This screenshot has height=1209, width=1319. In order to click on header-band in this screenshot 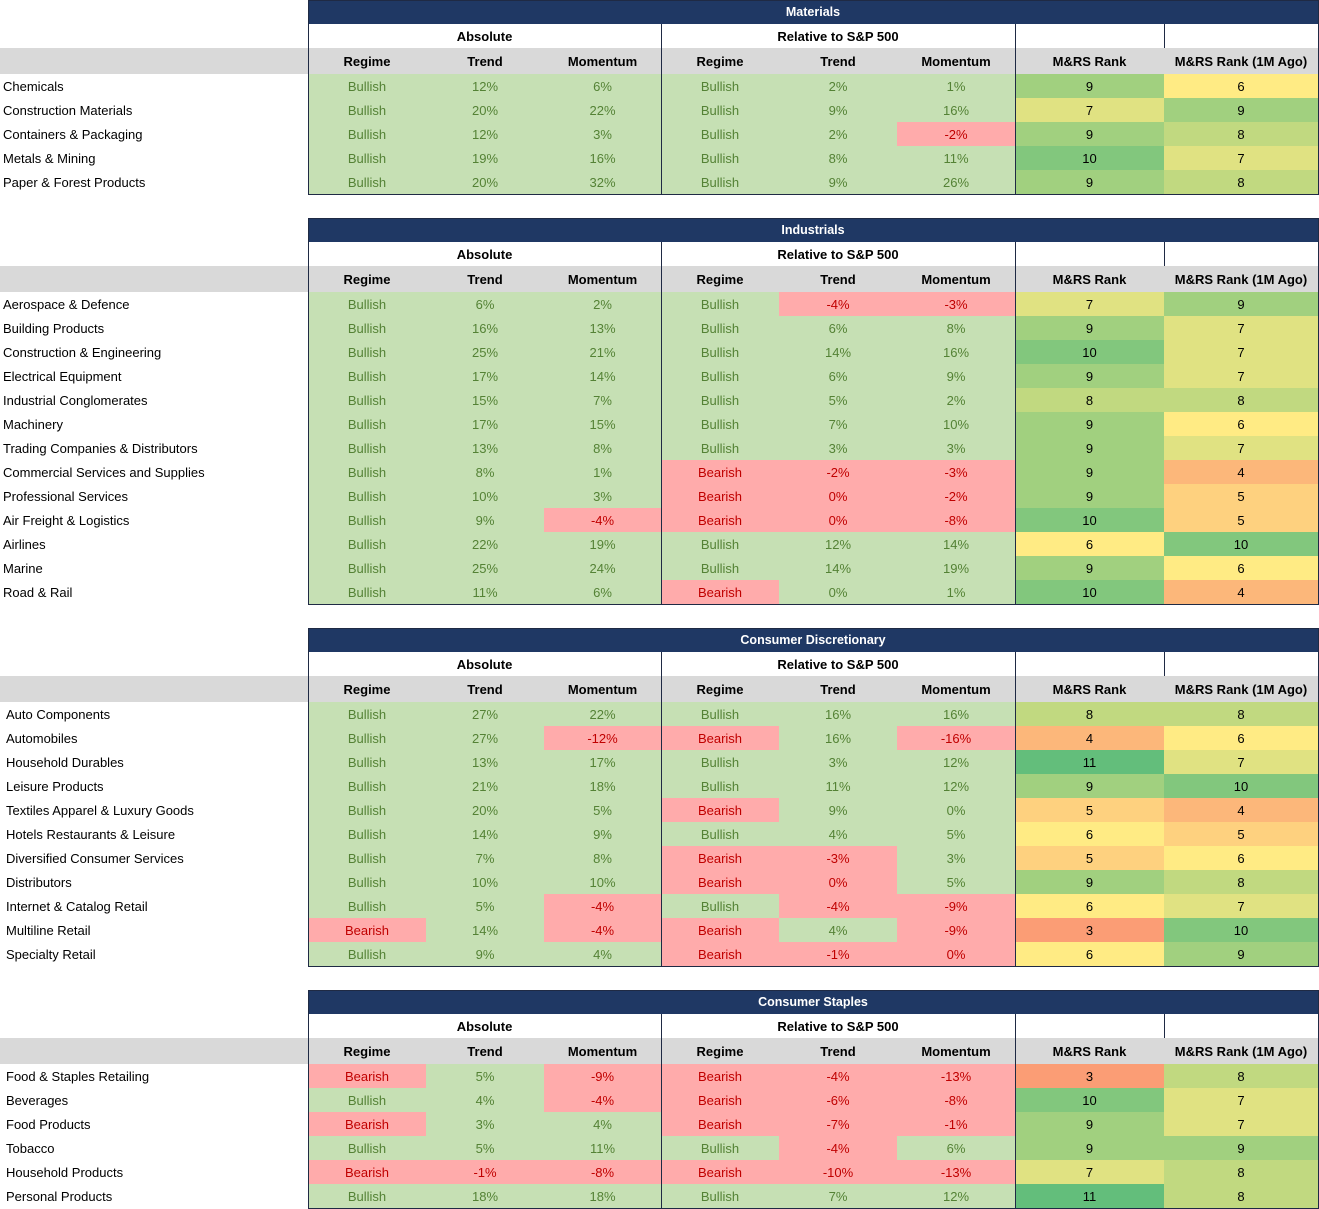, I will do `click(659, 61)`.